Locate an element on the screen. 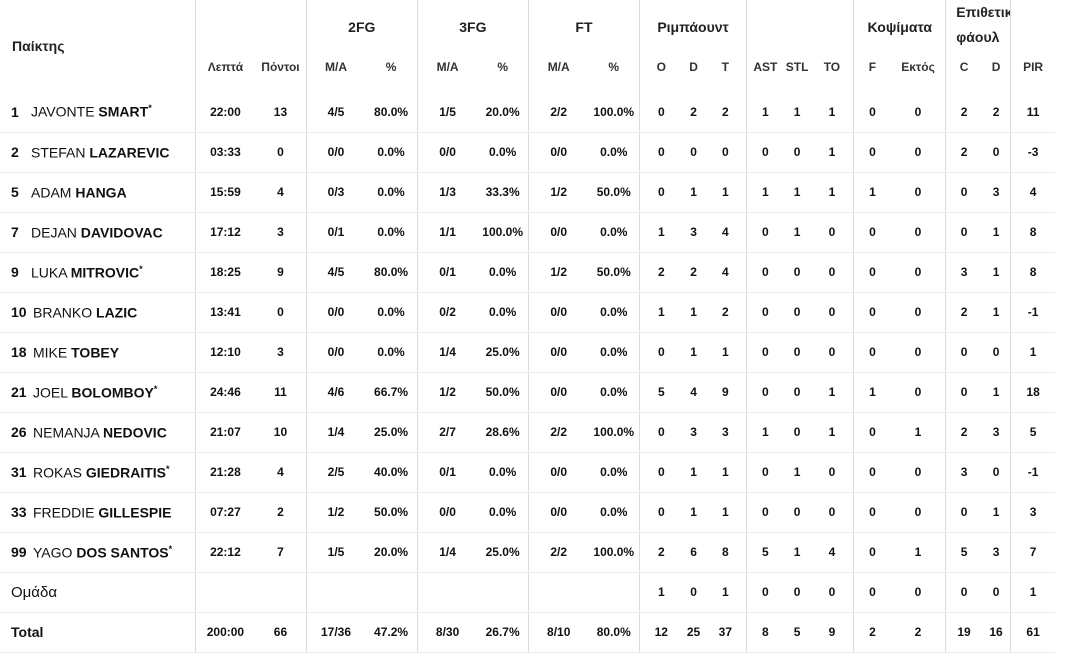 This screenshot has width=1079, height=653. player-last-name: TOBEY is located at coordinates (95, 352).